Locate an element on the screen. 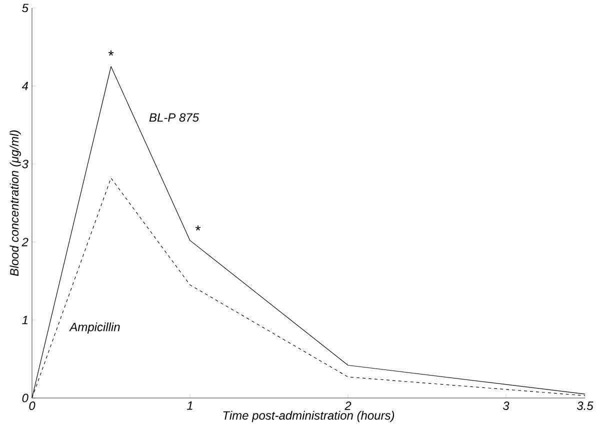 The width and height of the screenshot is (599, 440). x-tick-label: 3 is located at coordinates (506, 406).